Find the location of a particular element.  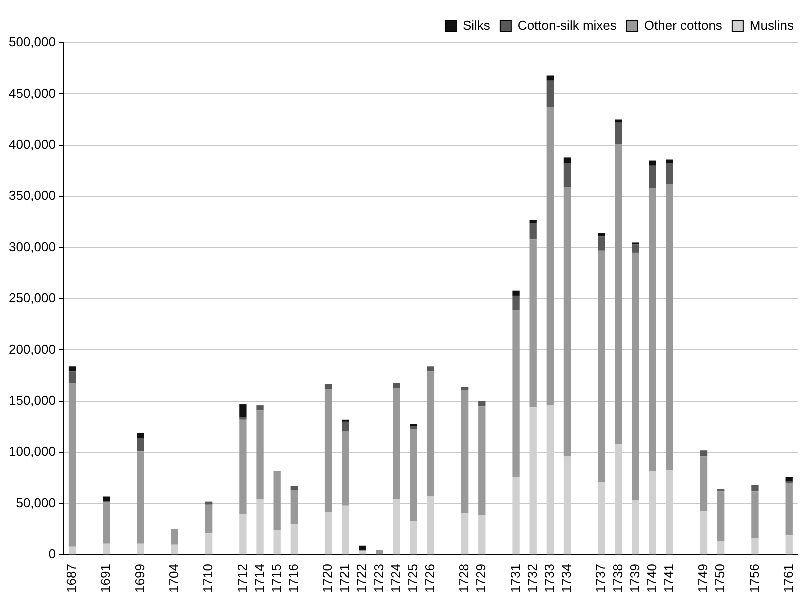

x-tick-label: 1729 is located at coordinates (481, 578).